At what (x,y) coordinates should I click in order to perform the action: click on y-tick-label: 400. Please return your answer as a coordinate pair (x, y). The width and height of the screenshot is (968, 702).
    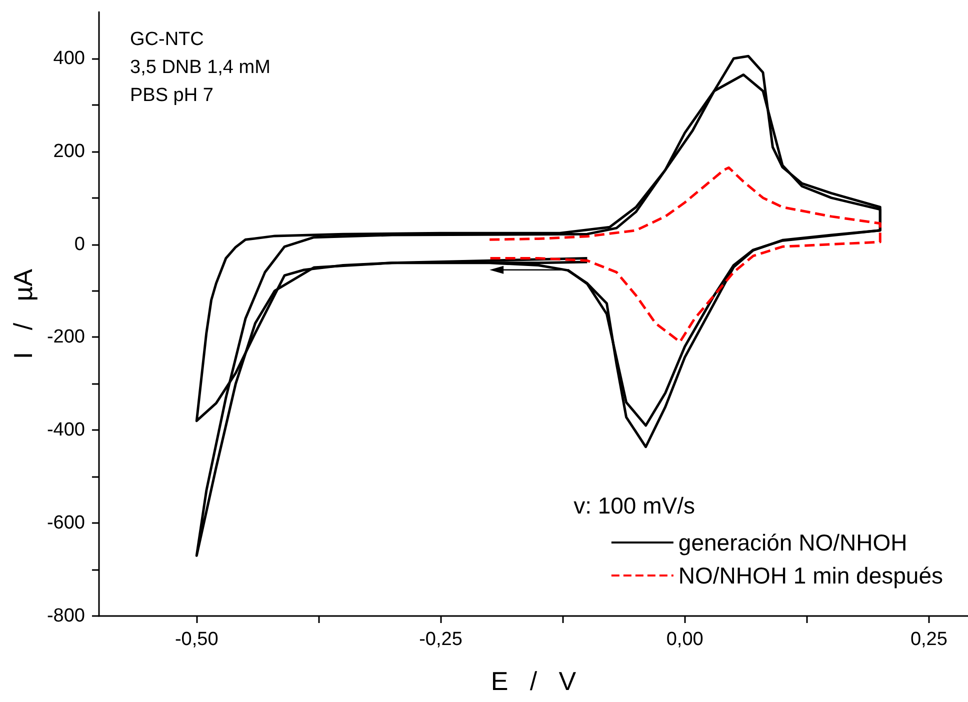
    Looking at the image, I should click on (69, 58).